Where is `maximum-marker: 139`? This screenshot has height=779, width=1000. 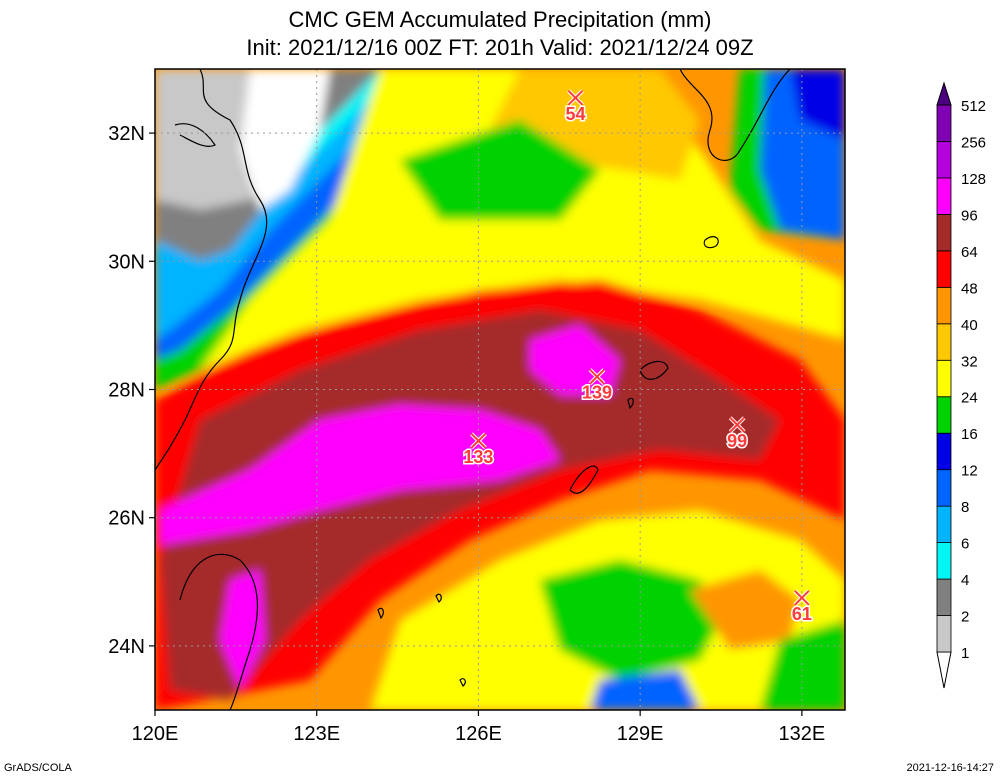
maximum-marker: 139 is located at coordinates (597, 386).